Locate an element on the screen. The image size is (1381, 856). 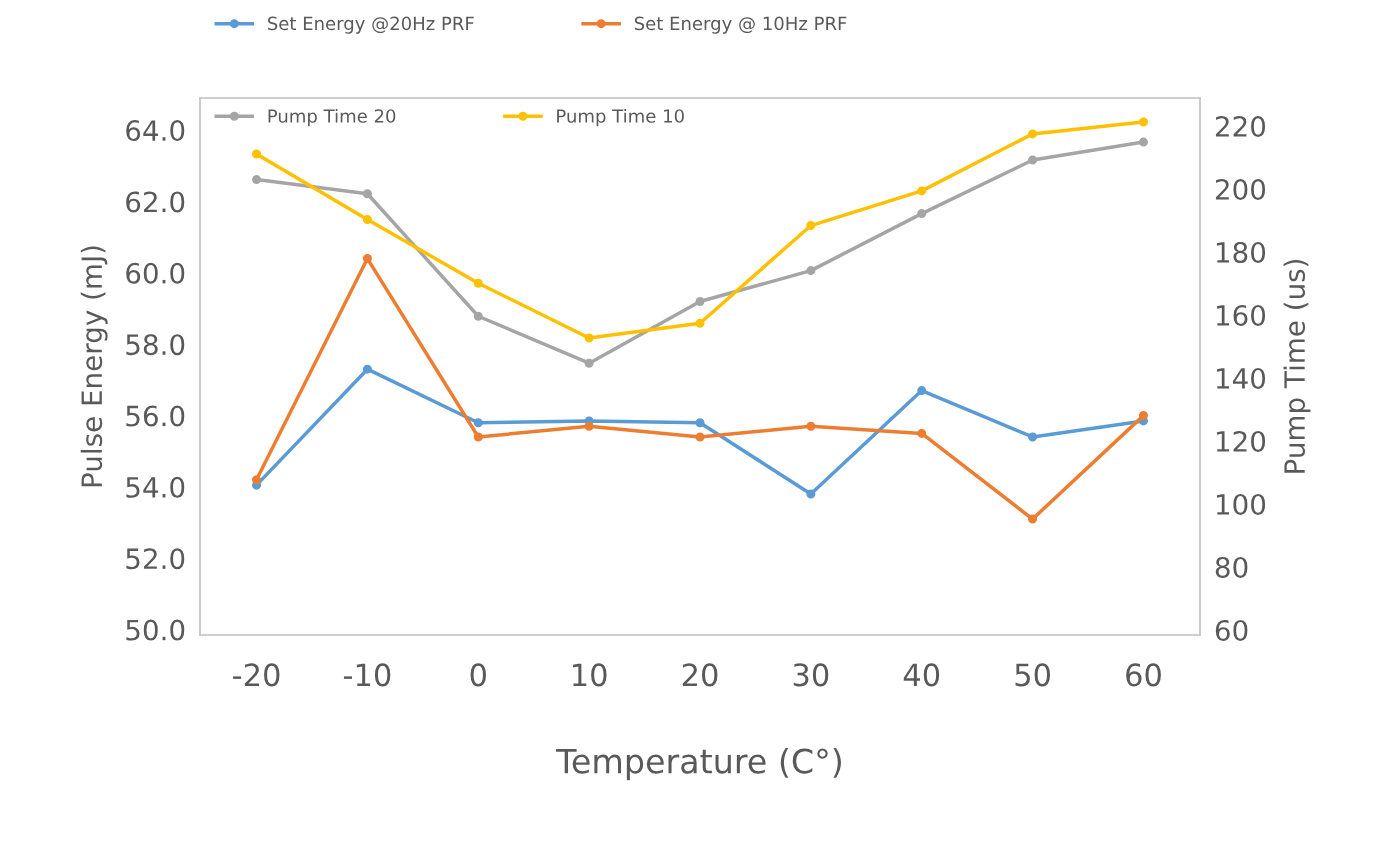
y-tick-label: 52.0 is located at coordinates (155, 559).